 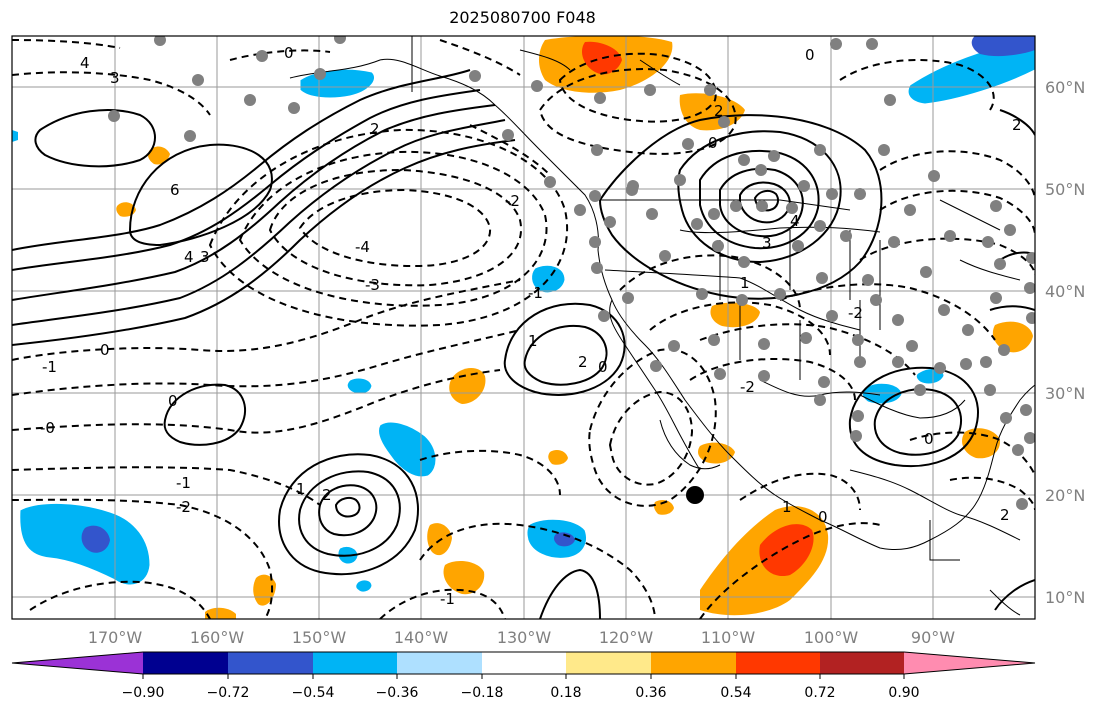 I want to click on colorbar-label: −0.18, so click(x=482, y=693).